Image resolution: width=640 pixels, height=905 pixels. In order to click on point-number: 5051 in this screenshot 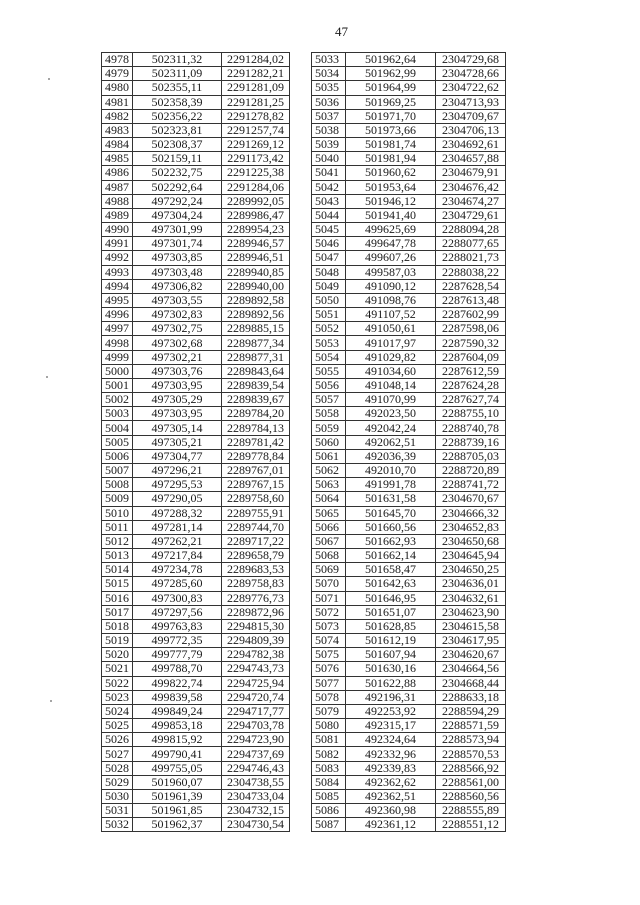, I will do `click(328, 315)`.